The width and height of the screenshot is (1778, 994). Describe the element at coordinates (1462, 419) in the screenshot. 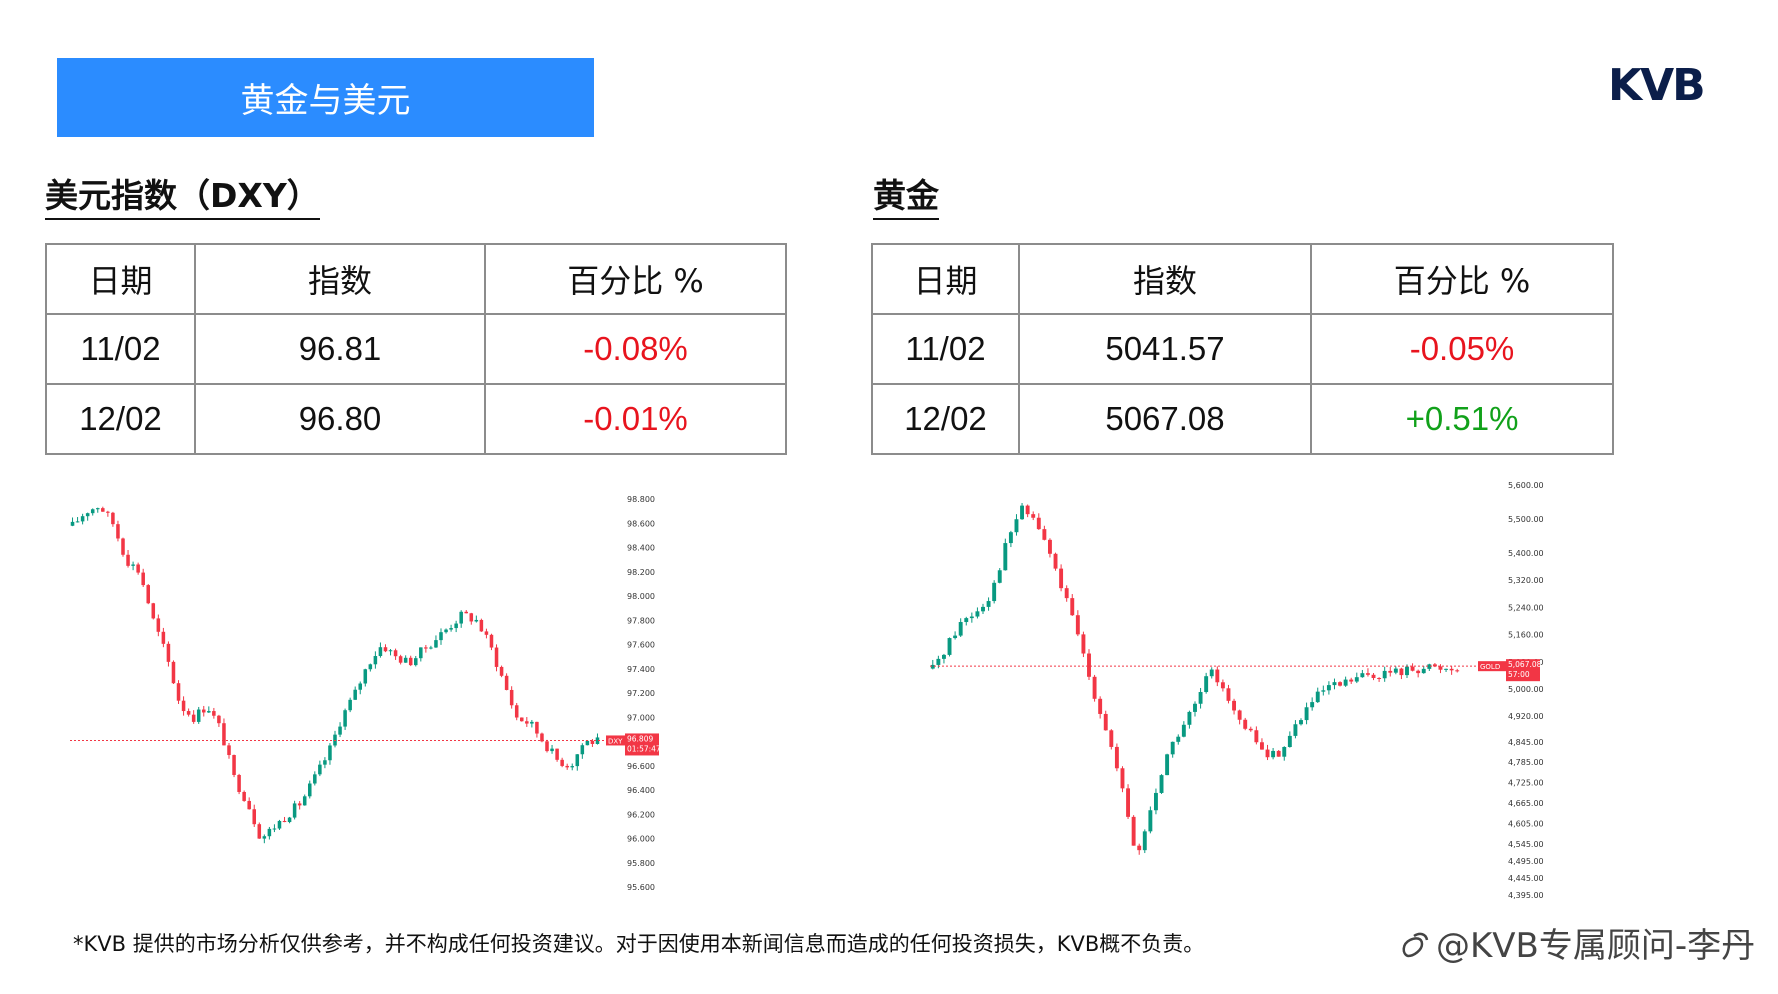

I see `row-percent: +0.51%` at that location.